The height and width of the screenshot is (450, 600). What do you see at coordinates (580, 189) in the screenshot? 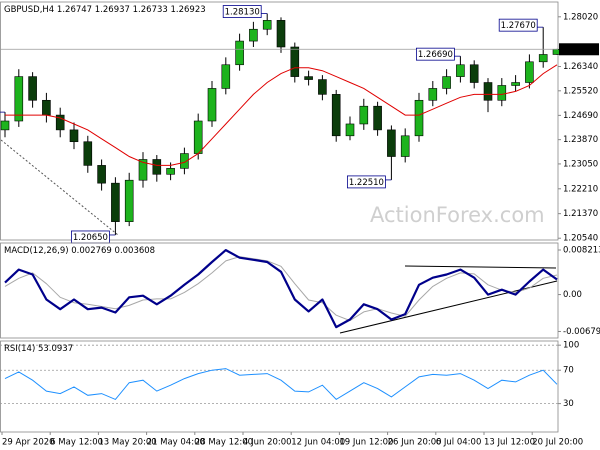
I see `y-tick-label: 1.22210` at bounding box center [580, 189].